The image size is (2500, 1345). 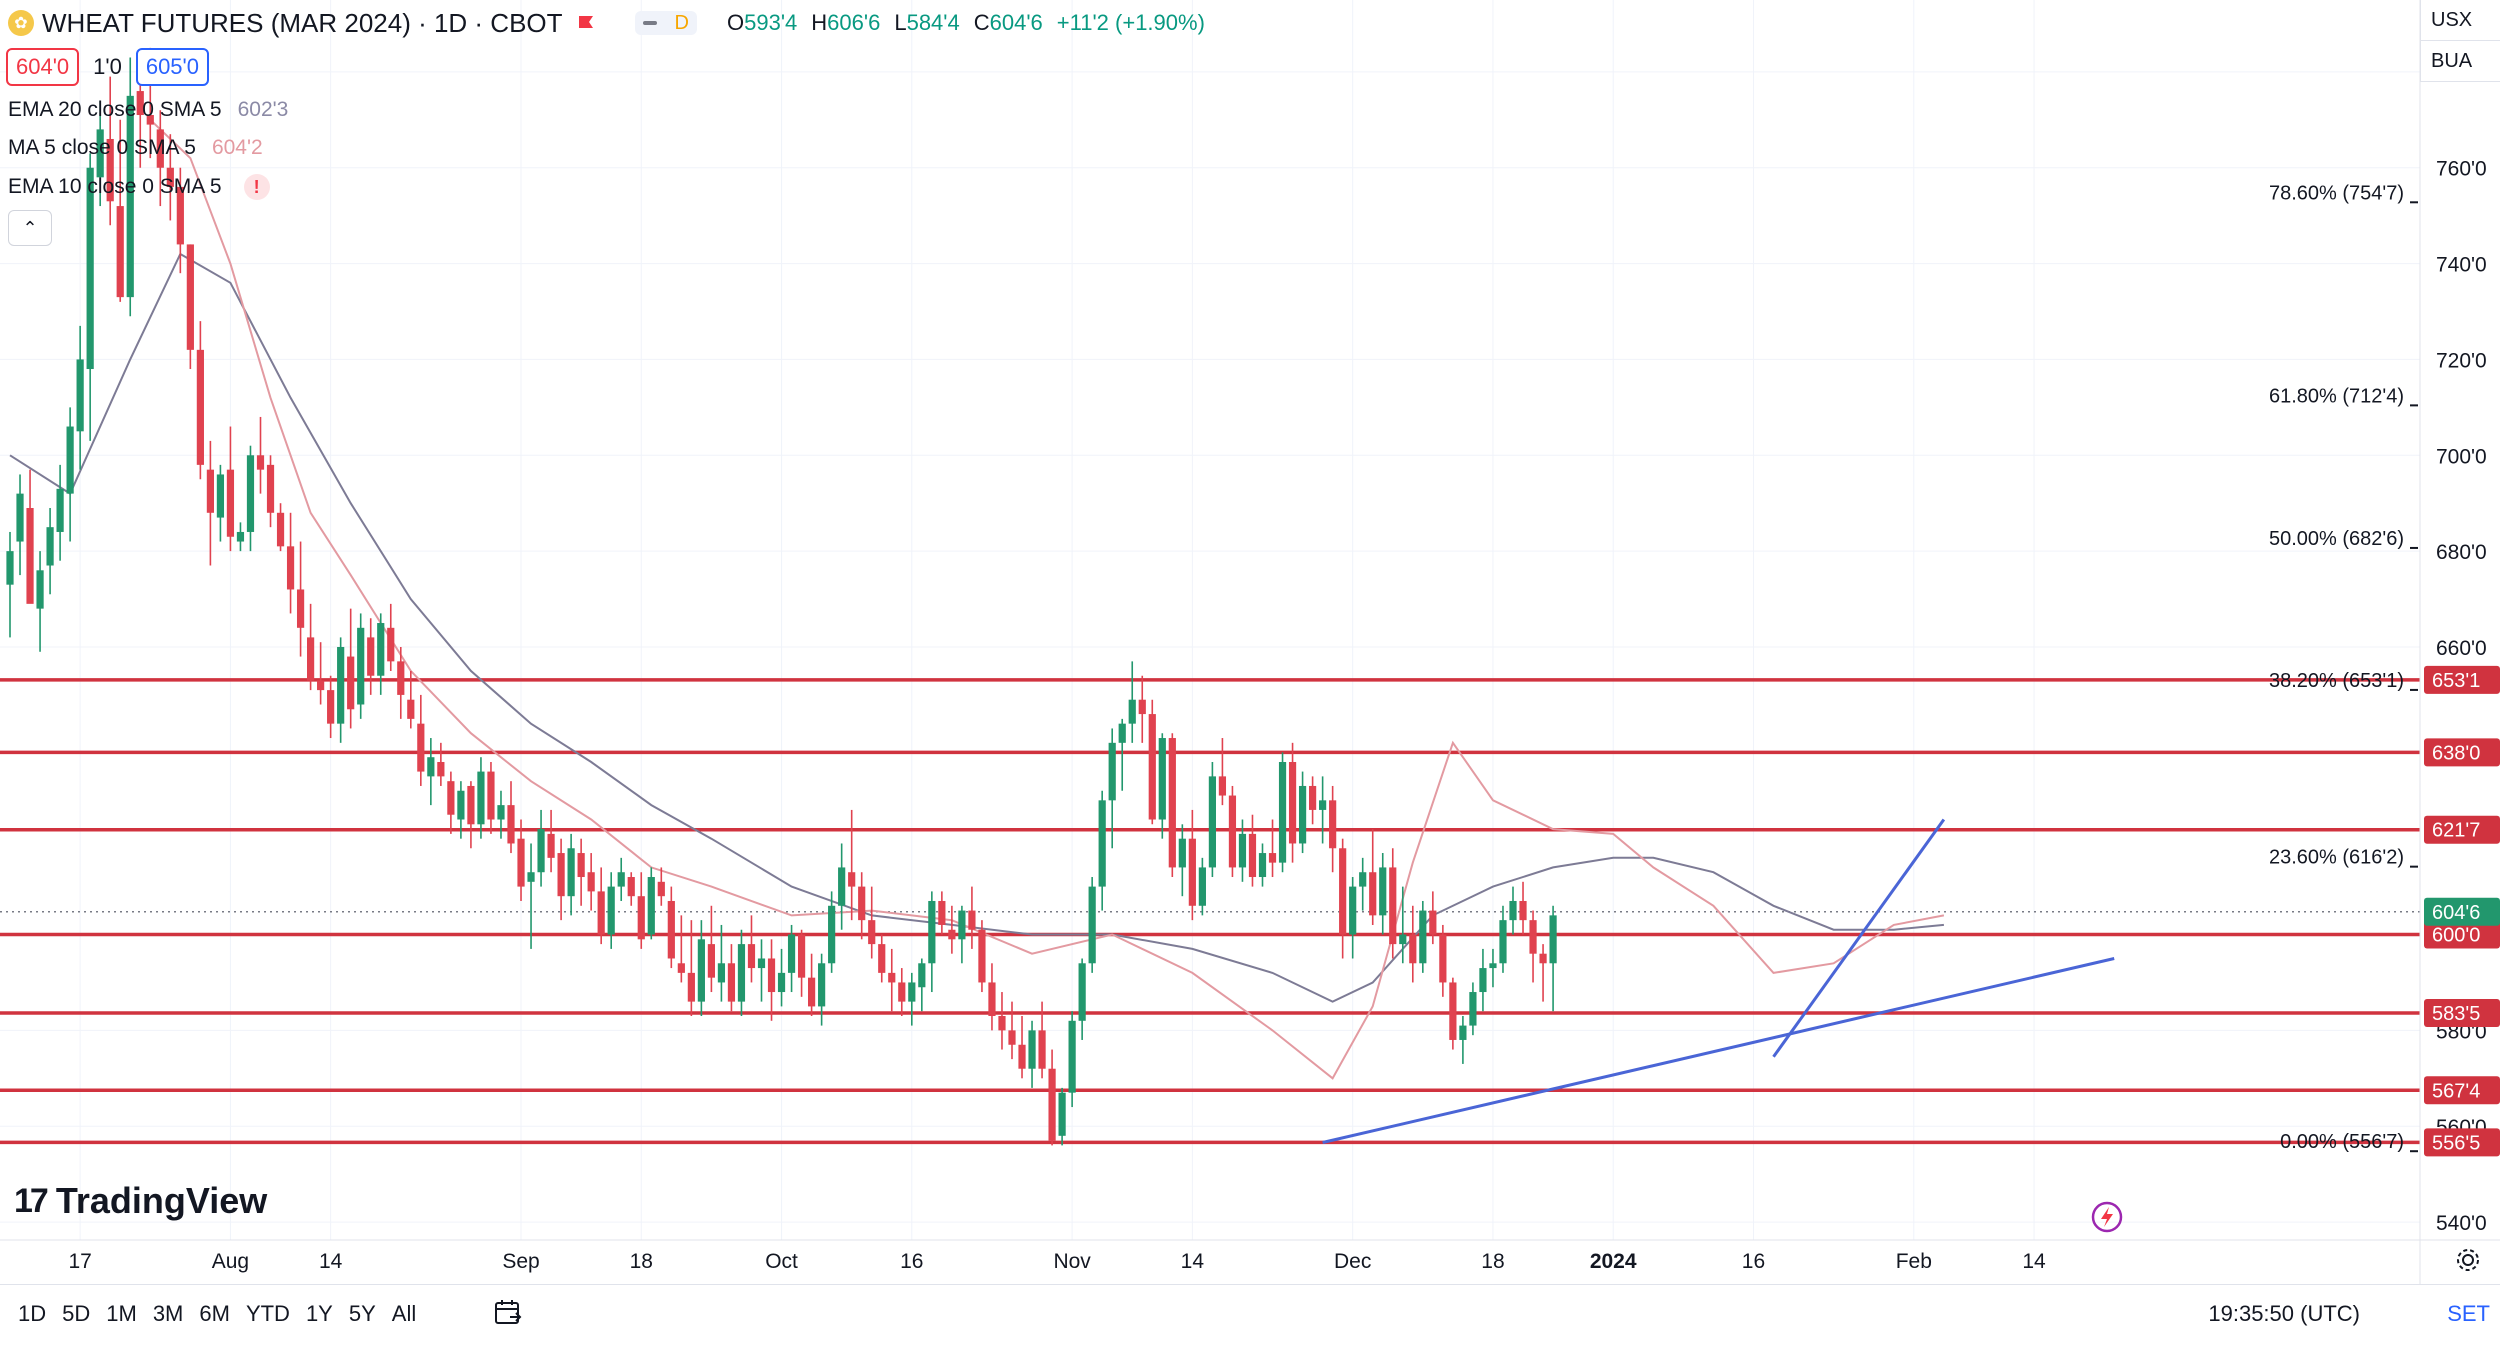 I want to click on range-button-6m: 6M, so click(x=214, y=1313).